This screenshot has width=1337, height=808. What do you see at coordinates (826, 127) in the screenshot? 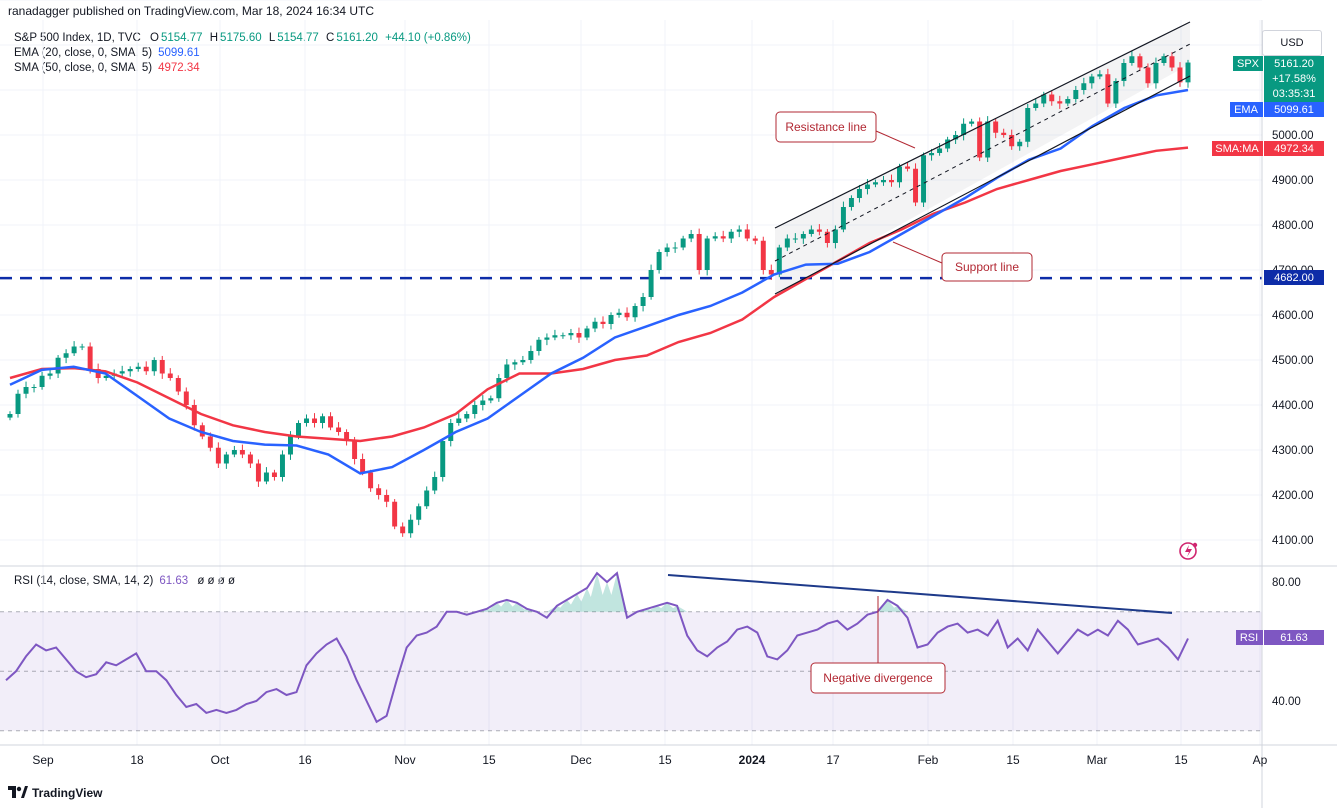
I see `resistance-callout-box` at bounding box center [826, 127].